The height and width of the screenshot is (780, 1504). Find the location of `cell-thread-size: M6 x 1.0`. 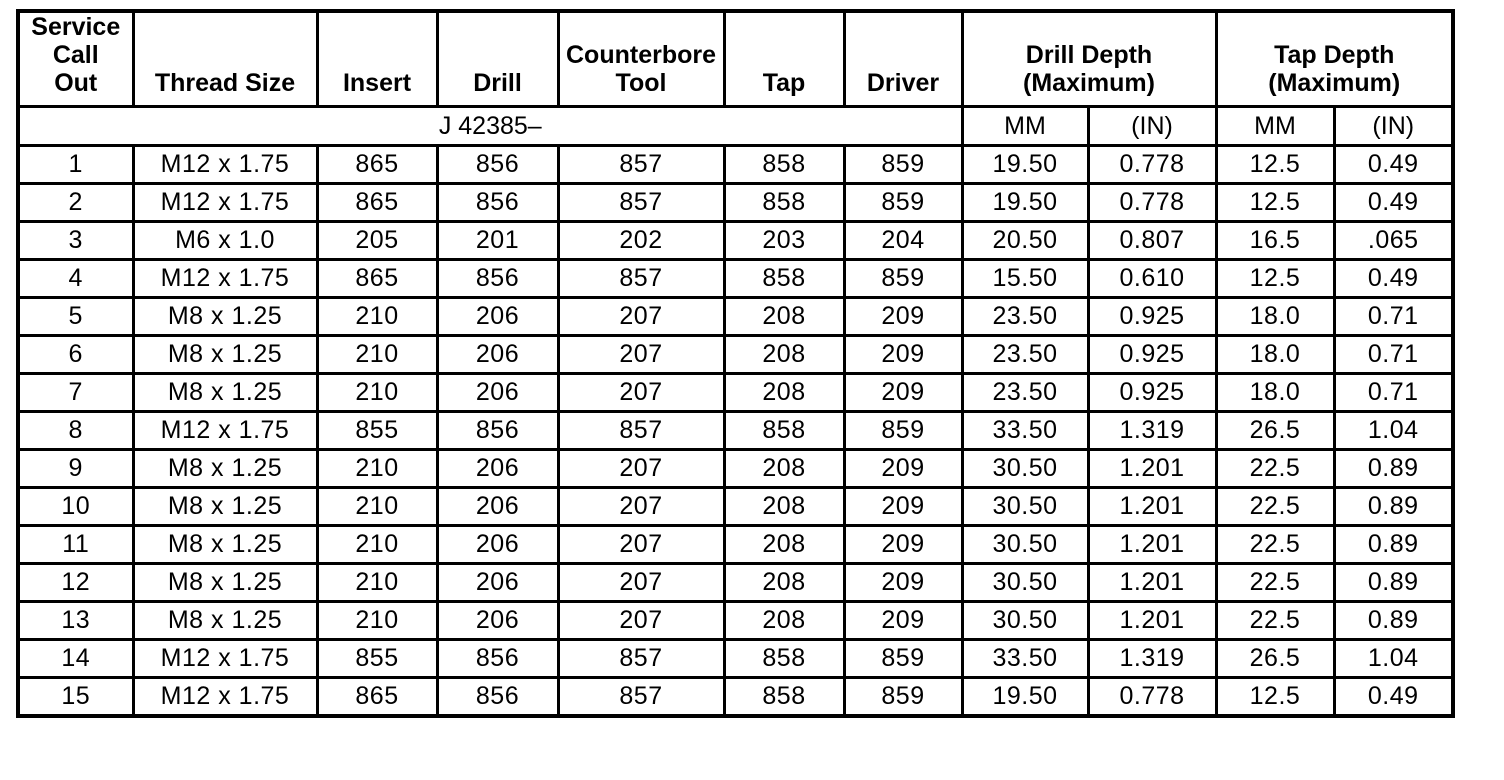

cell-thread-size: M6 x 1.0 is located at coordinates (225, 240).